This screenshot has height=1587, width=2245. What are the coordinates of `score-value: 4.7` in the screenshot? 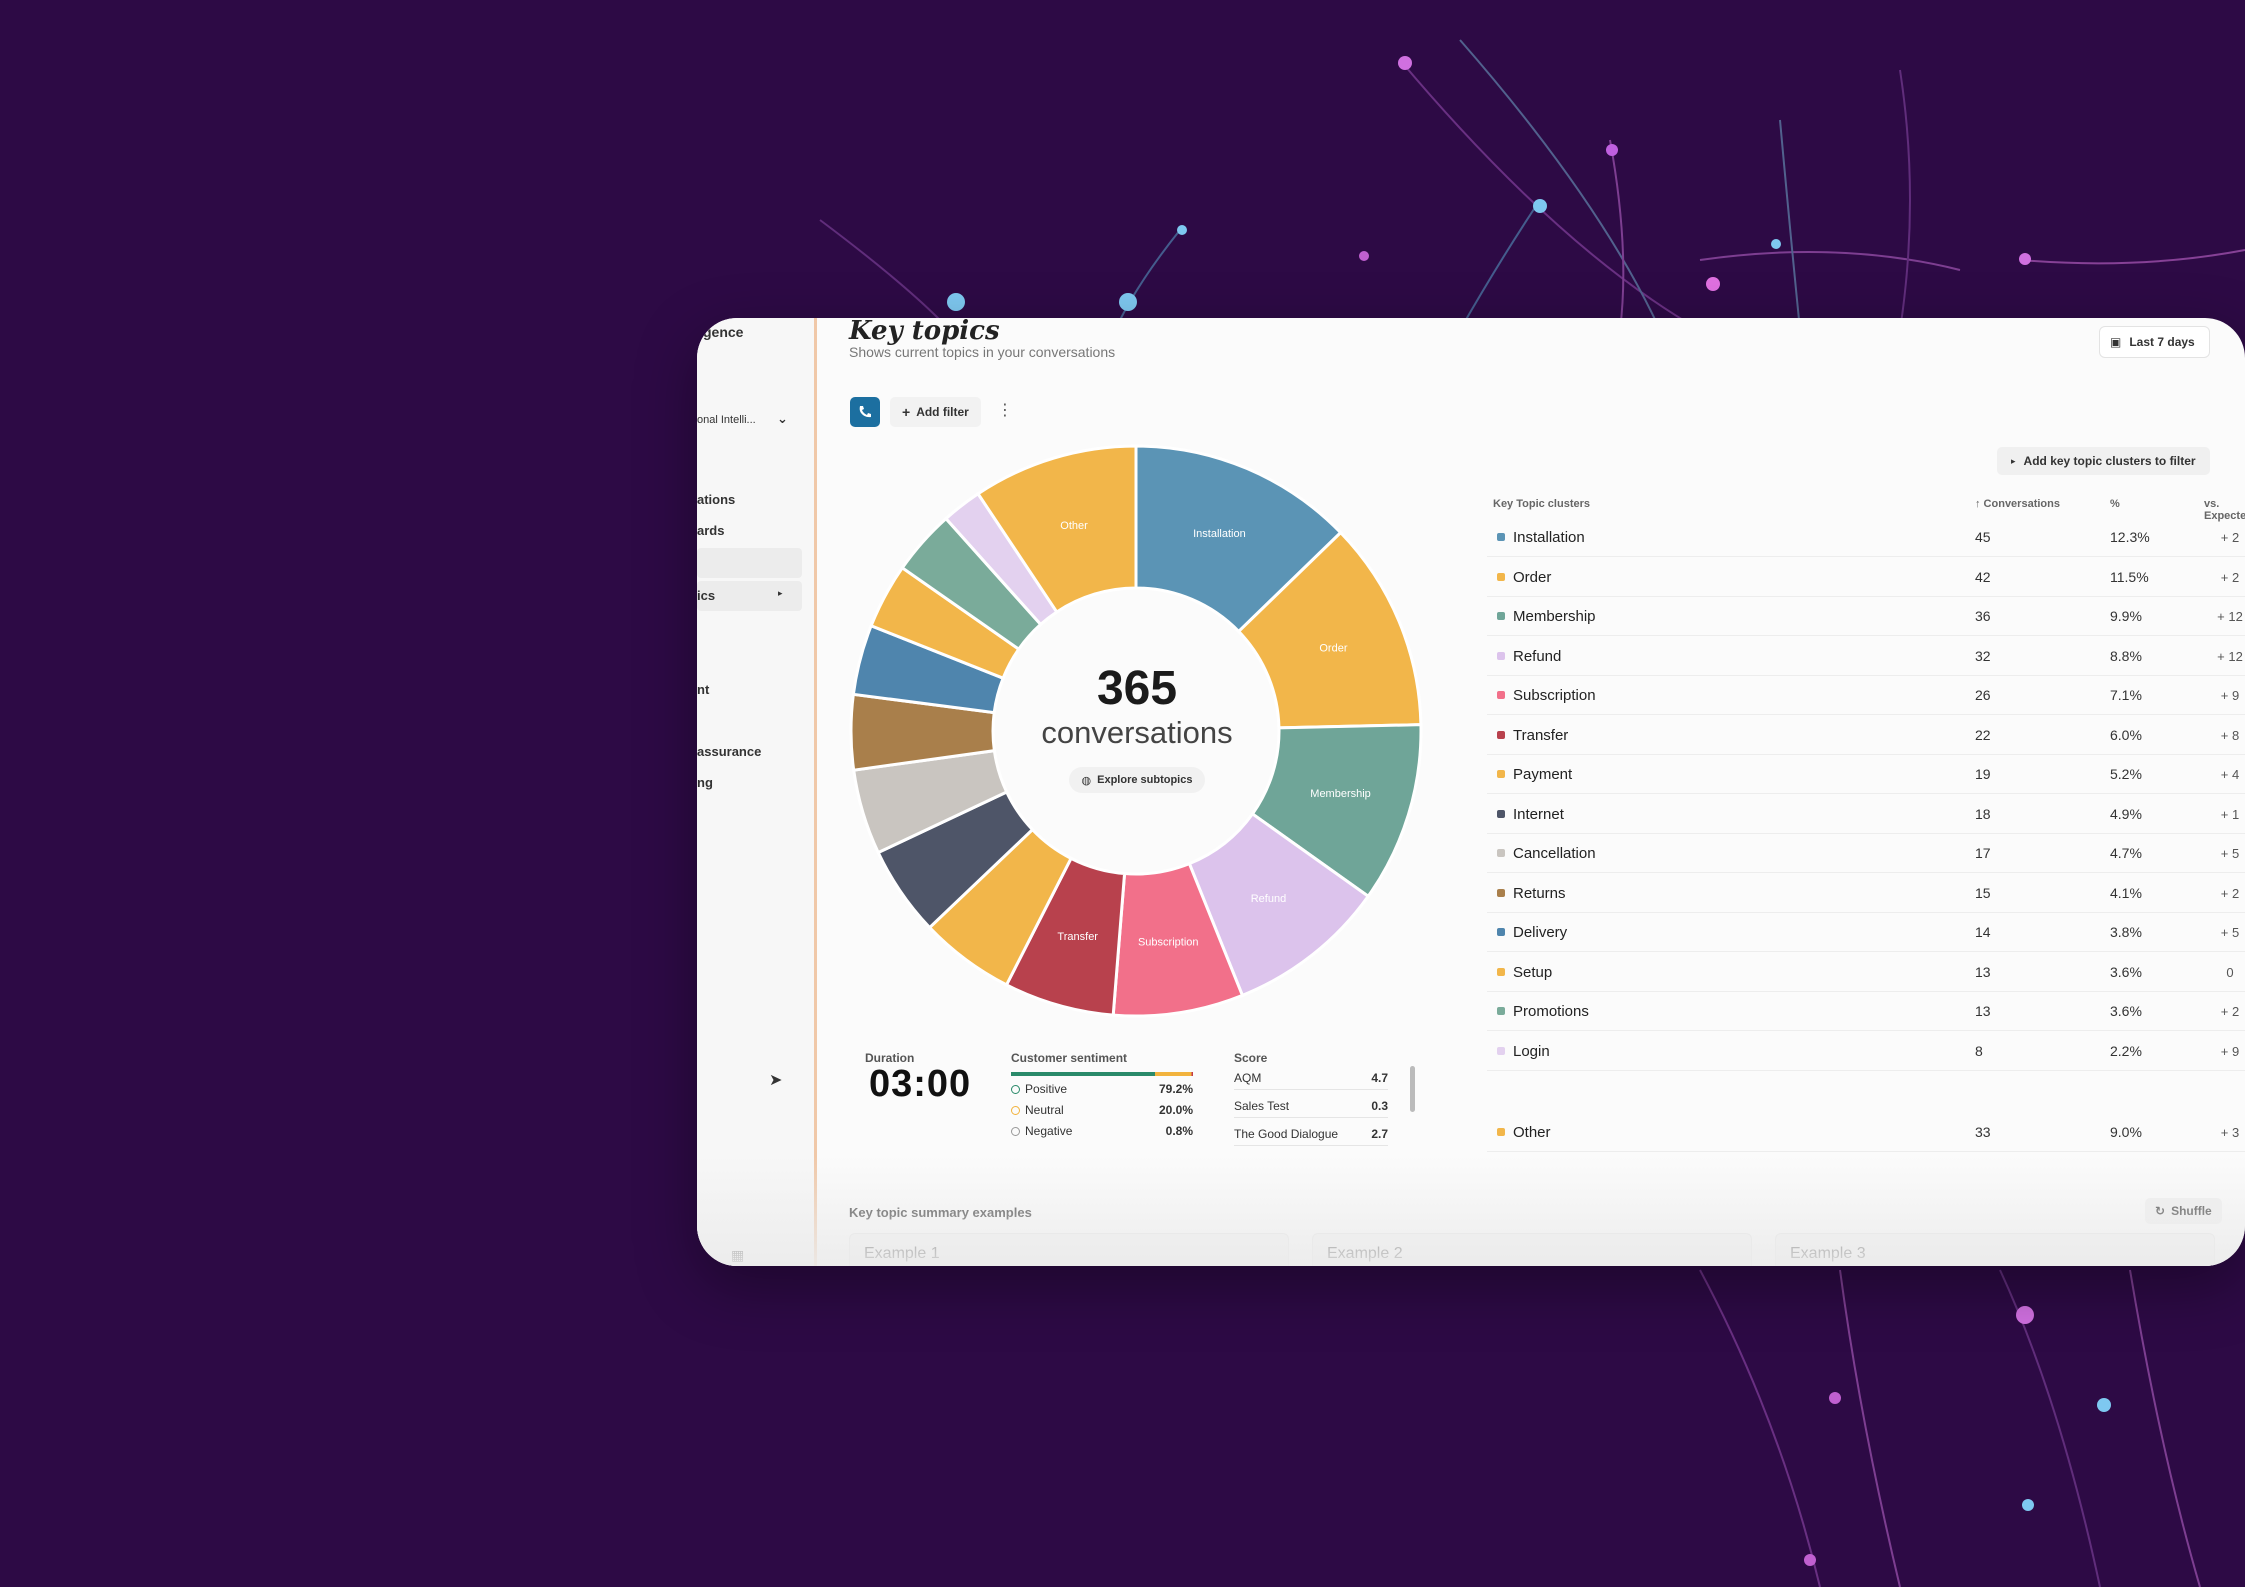 It's located at (1379, 1077).